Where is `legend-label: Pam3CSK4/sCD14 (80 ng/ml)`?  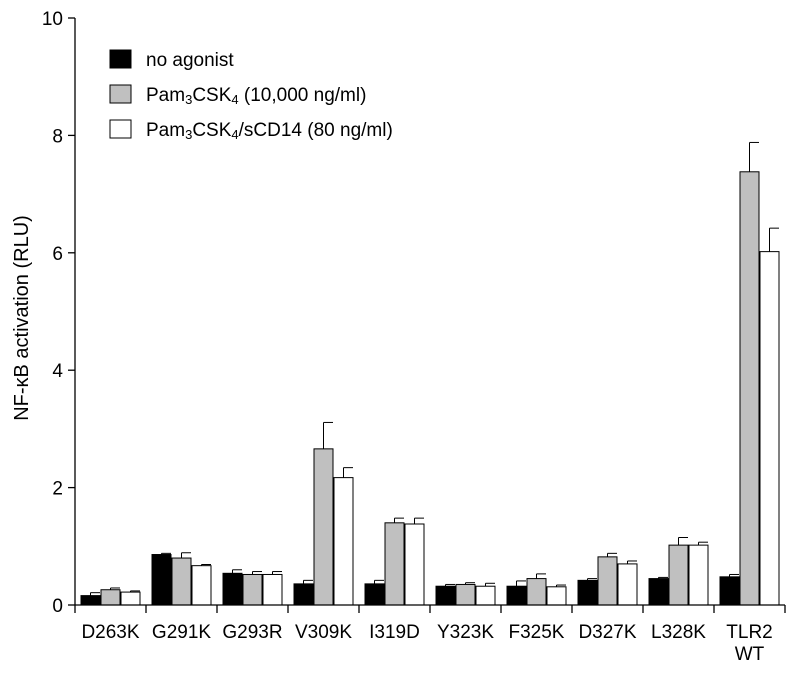 legend-label: Pam3CSK4/sCD14 (80 ng/ml) is located at coordinates (269, 131).